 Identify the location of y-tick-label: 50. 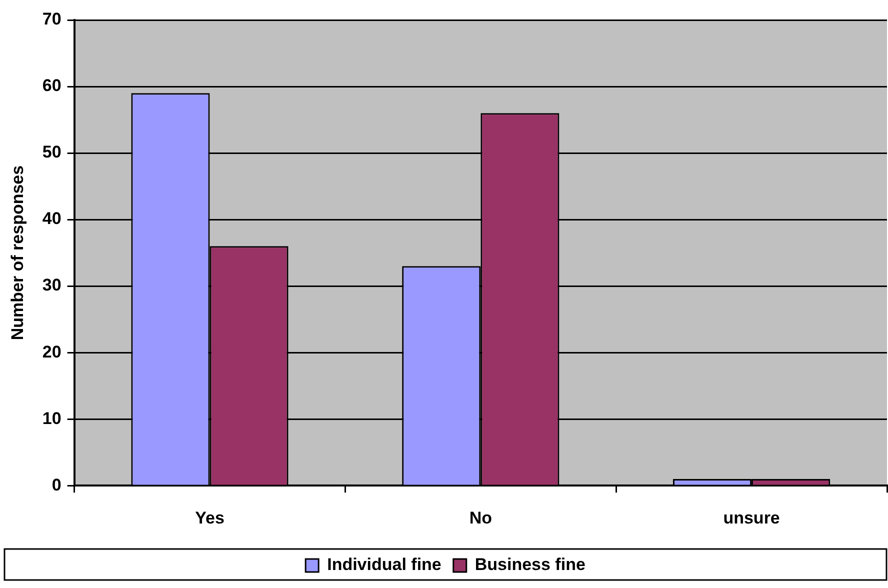
(52, 152).